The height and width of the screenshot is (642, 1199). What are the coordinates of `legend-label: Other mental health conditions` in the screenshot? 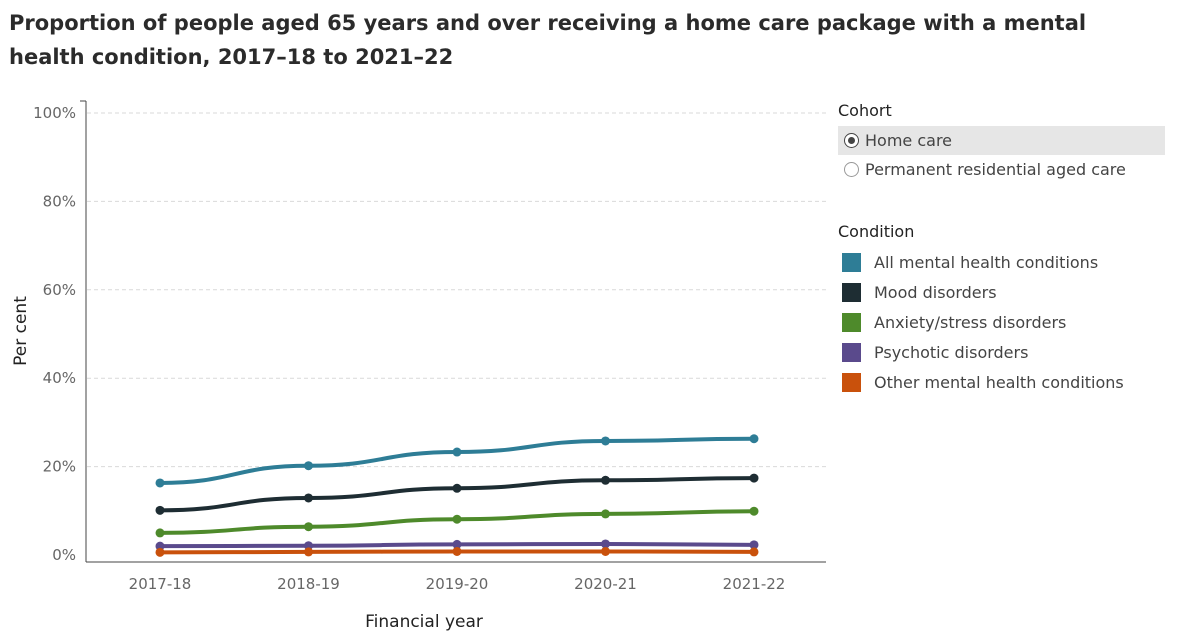 It's located at (999, 382).